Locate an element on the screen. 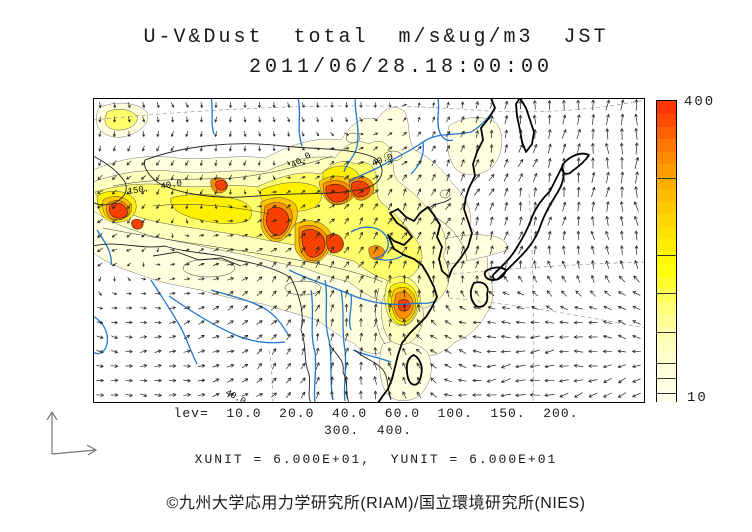  colorbar-min-label: 10 is located at coordinates (697, 398).